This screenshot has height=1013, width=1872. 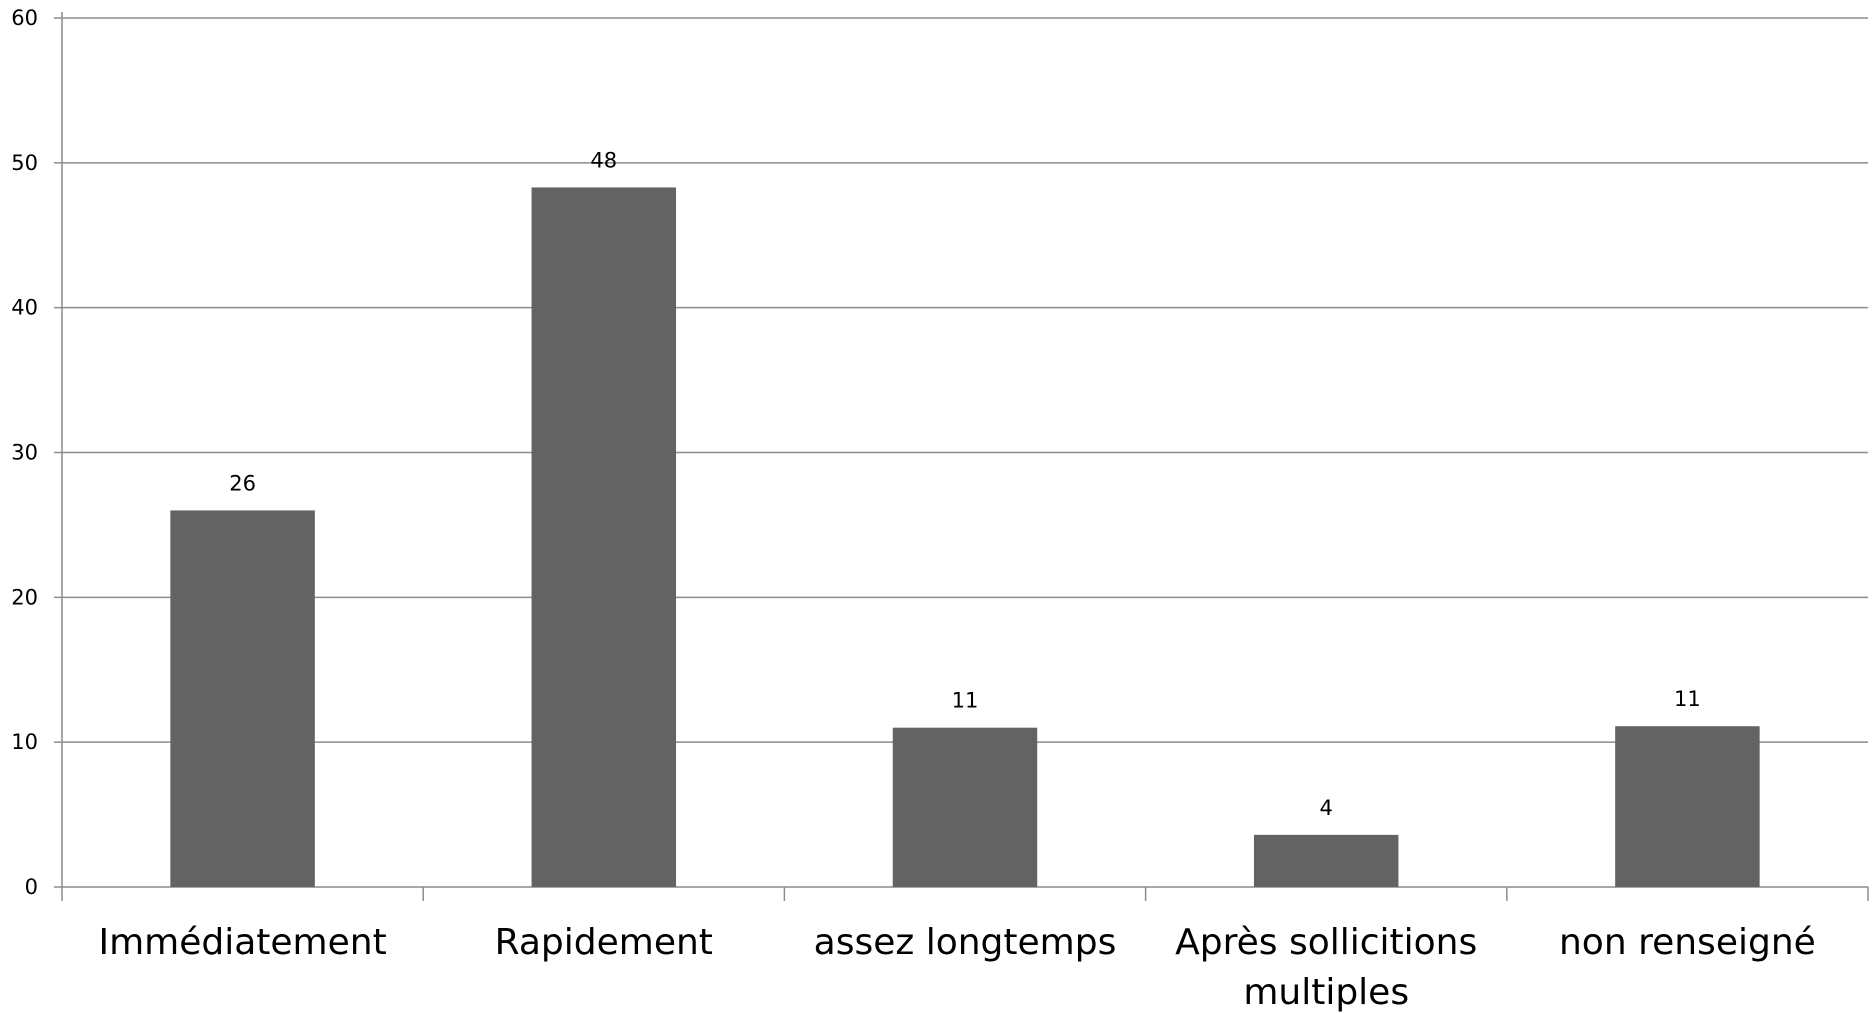 I want to click on y-tick-label-50: 50, so click(x=24, y=163).